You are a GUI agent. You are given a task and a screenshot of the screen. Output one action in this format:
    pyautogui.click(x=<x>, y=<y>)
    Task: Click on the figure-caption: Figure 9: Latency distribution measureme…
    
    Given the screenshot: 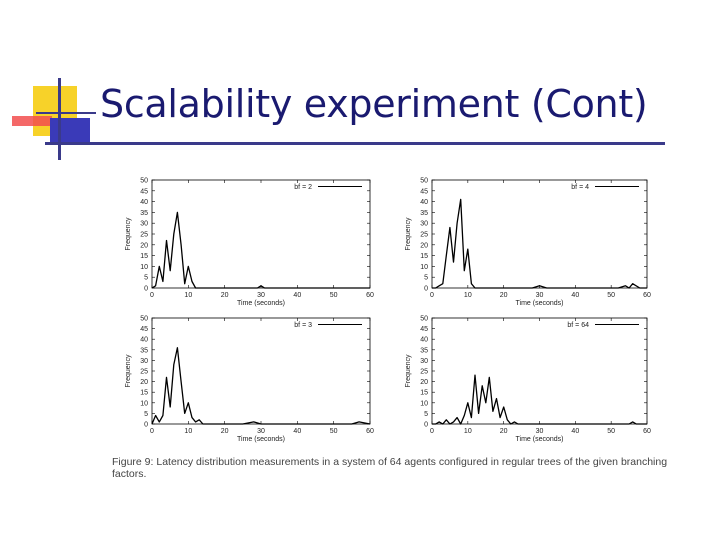 What is the action you would take?
    pyautogui.click(x=390, y=468)
    